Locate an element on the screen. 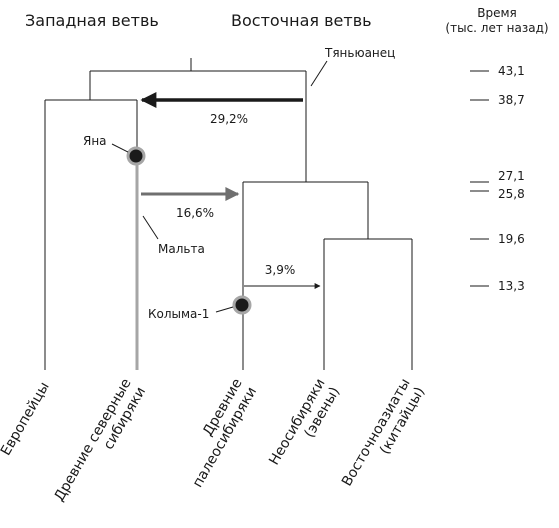  leaf-ancient-north-siberians: Древние северные is located at coordinates (92, 440).